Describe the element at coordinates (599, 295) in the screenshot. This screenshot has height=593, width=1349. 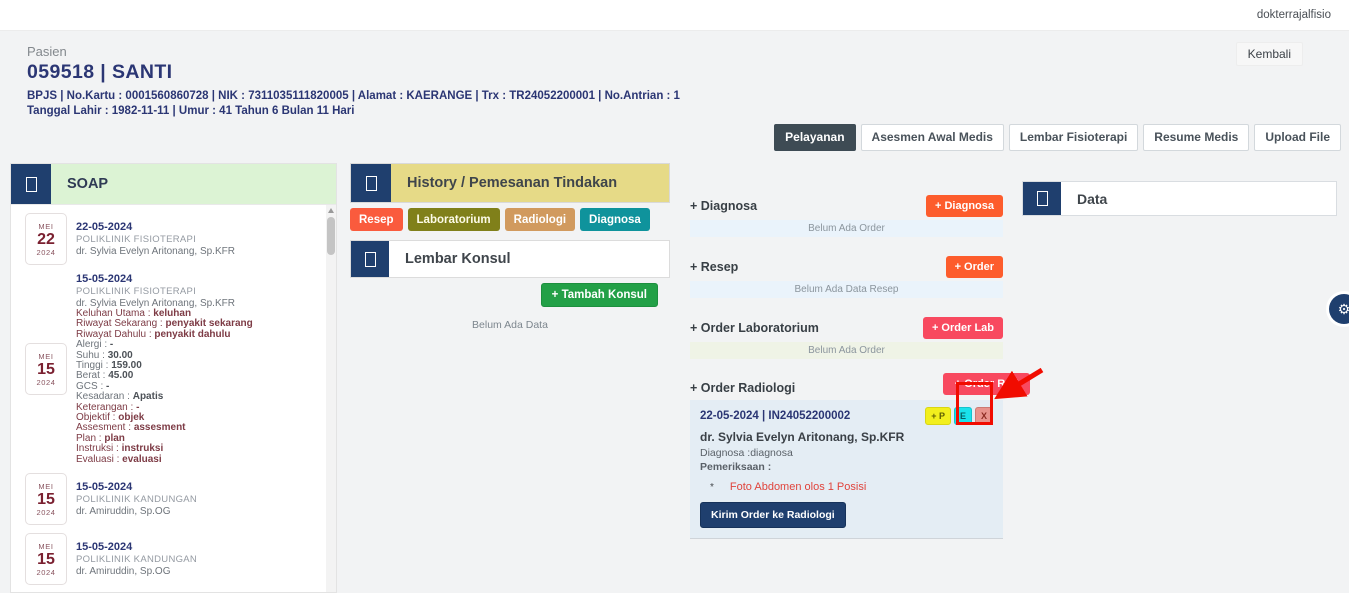
I see `add-konsul-button: + Tambah Konsul` at that location.